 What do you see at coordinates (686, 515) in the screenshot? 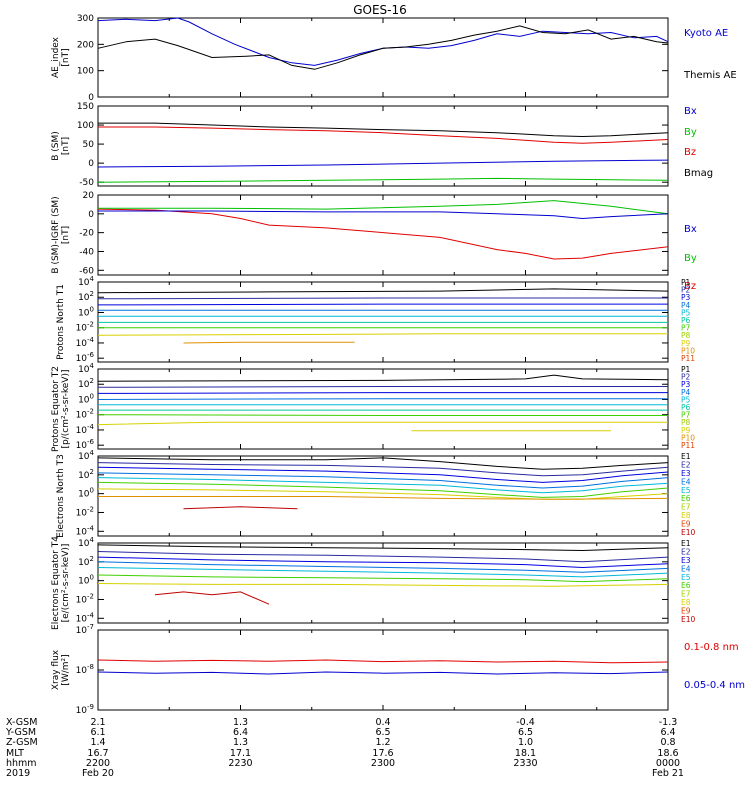
I see `legend-label: E8` at bounding box center [686, 515].